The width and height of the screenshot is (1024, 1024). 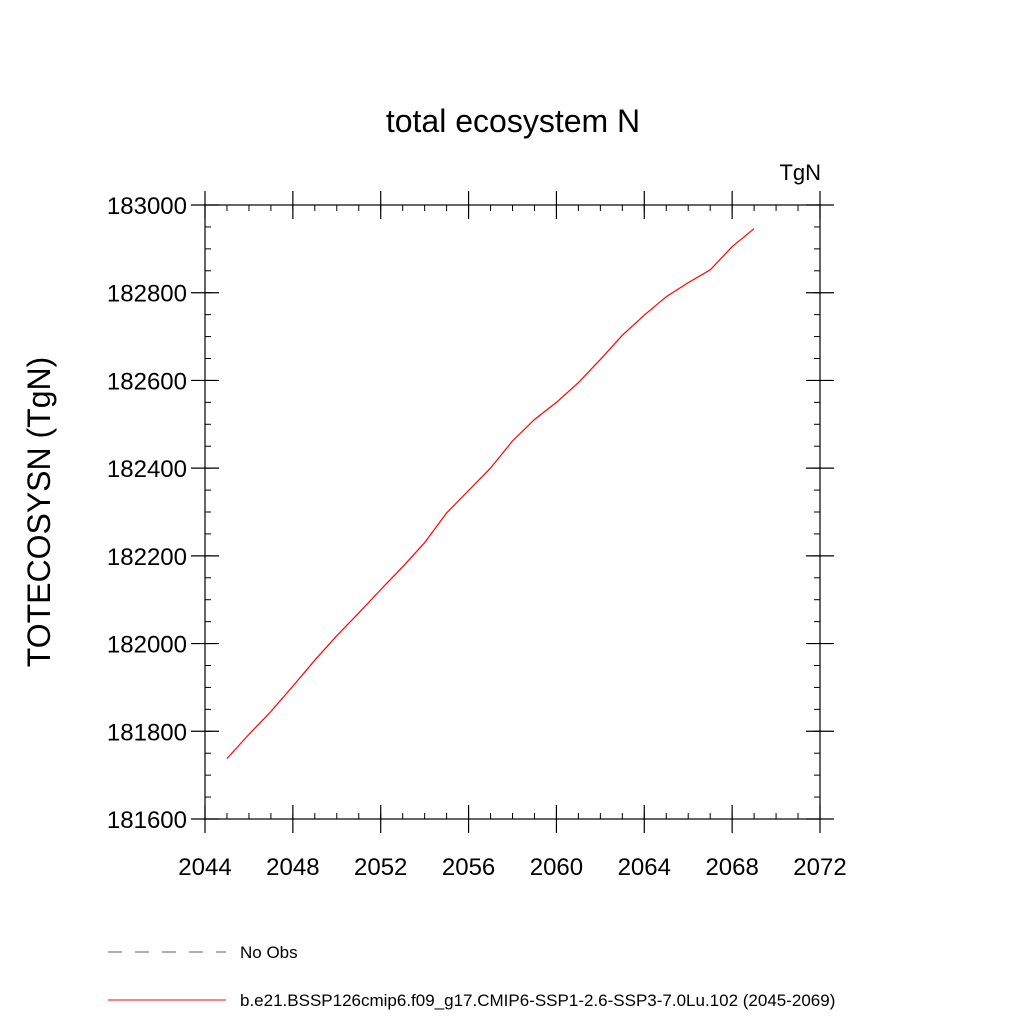 I want to click on y-tick-label: 181600, so click(x=147, y=820).